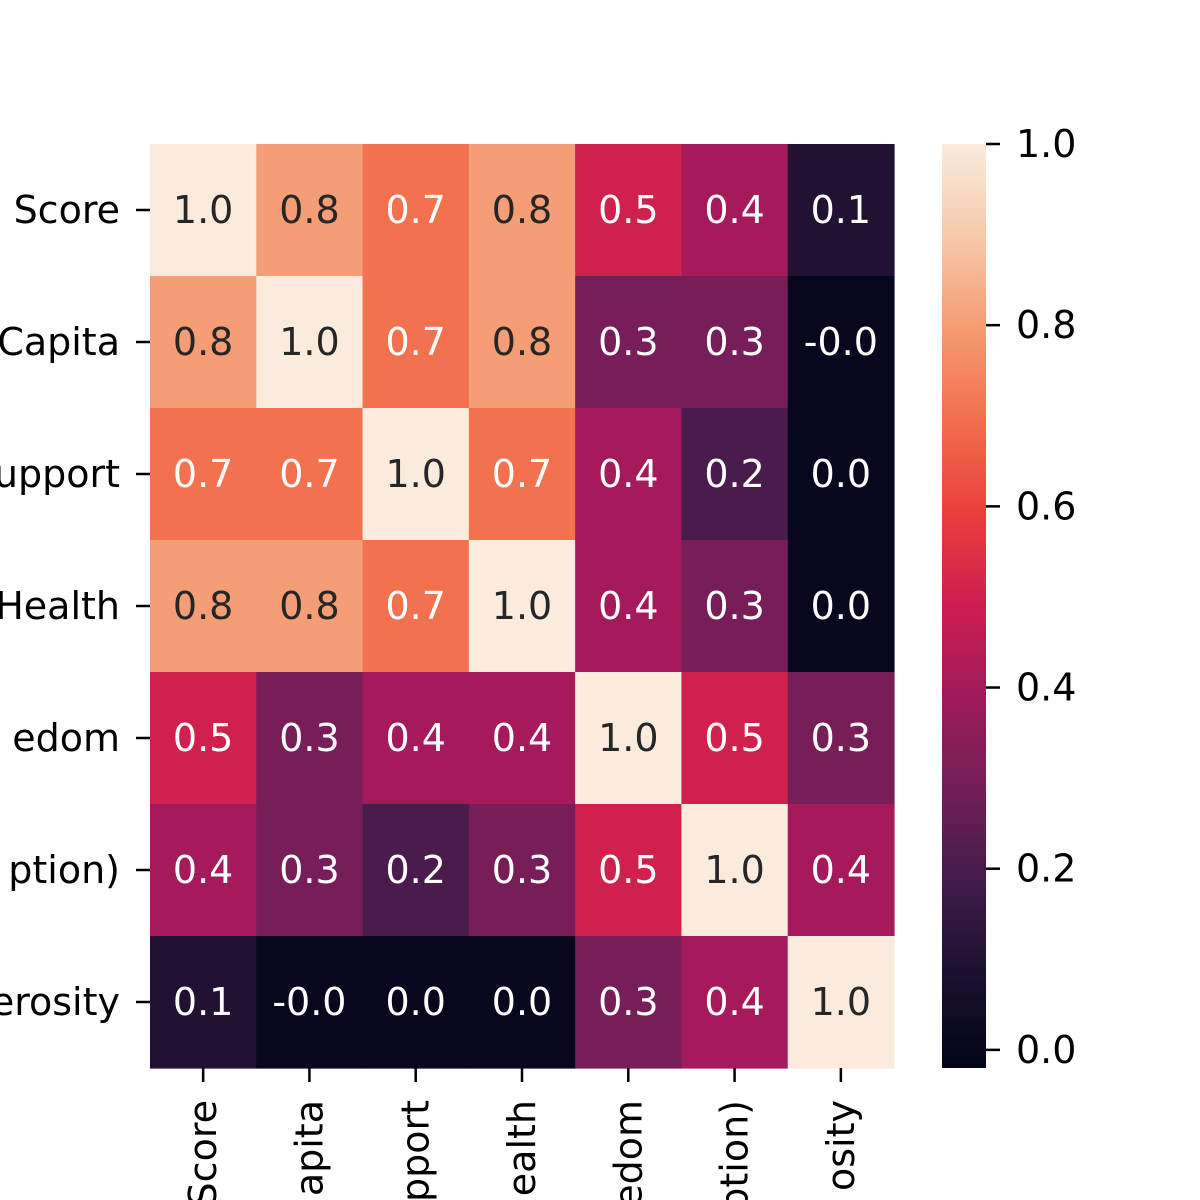  What do you see at coordinates (75, 606) in the screenshot?
I see `y-axis: Score Capita upport Health edom ption) erosity` at bounding box center [75, 606].